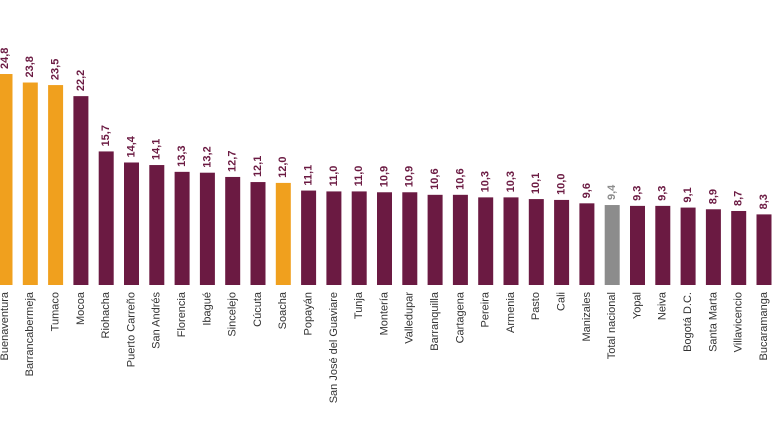  I want to click on x-tick-label: Puerto Carreño, so click(131, 329).